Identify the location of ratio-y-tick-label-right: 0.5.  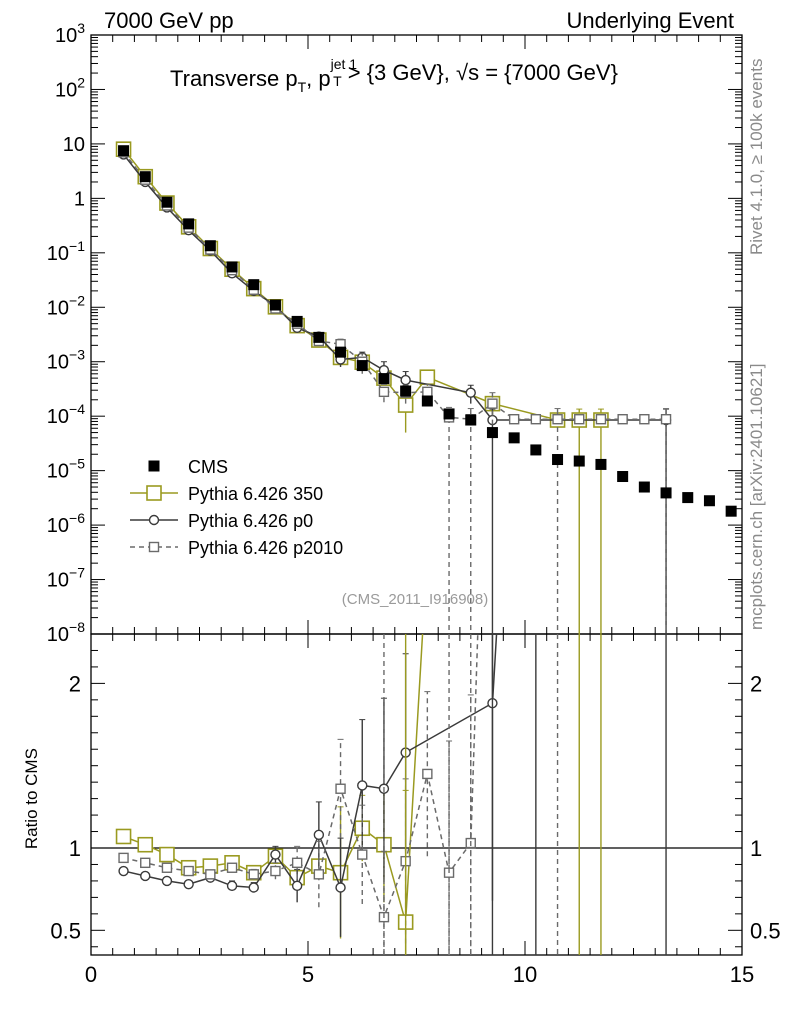
(765, 930).